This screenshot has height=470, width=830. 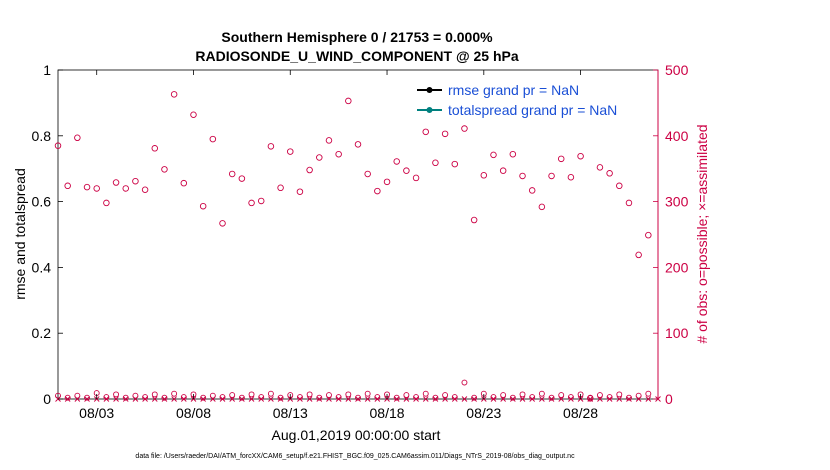 What do you see at coordinates (193, 413) in the screenshot?
I see `x-tick-label: 08/08` at bounding box center [193, 413].